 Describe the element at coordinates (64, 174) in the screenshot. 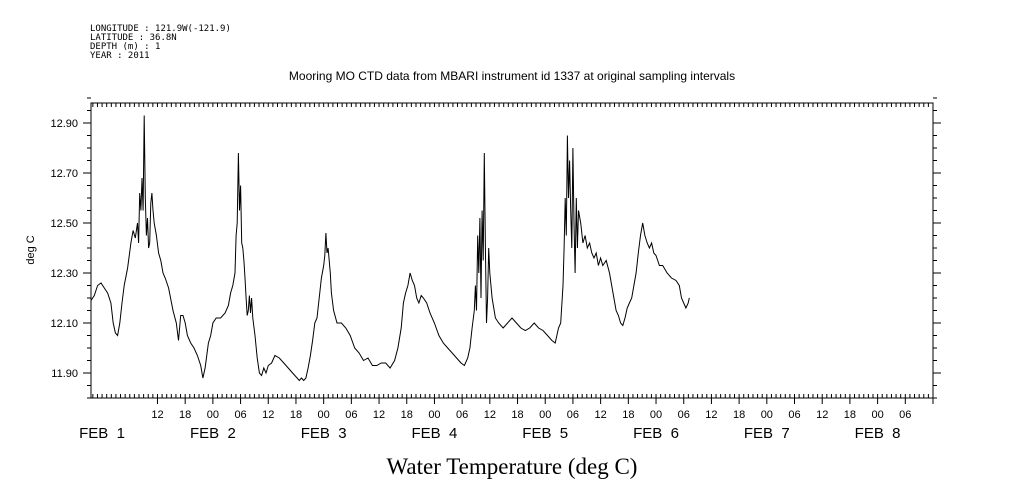

I see `y-tick-label: 12.70` at that location.